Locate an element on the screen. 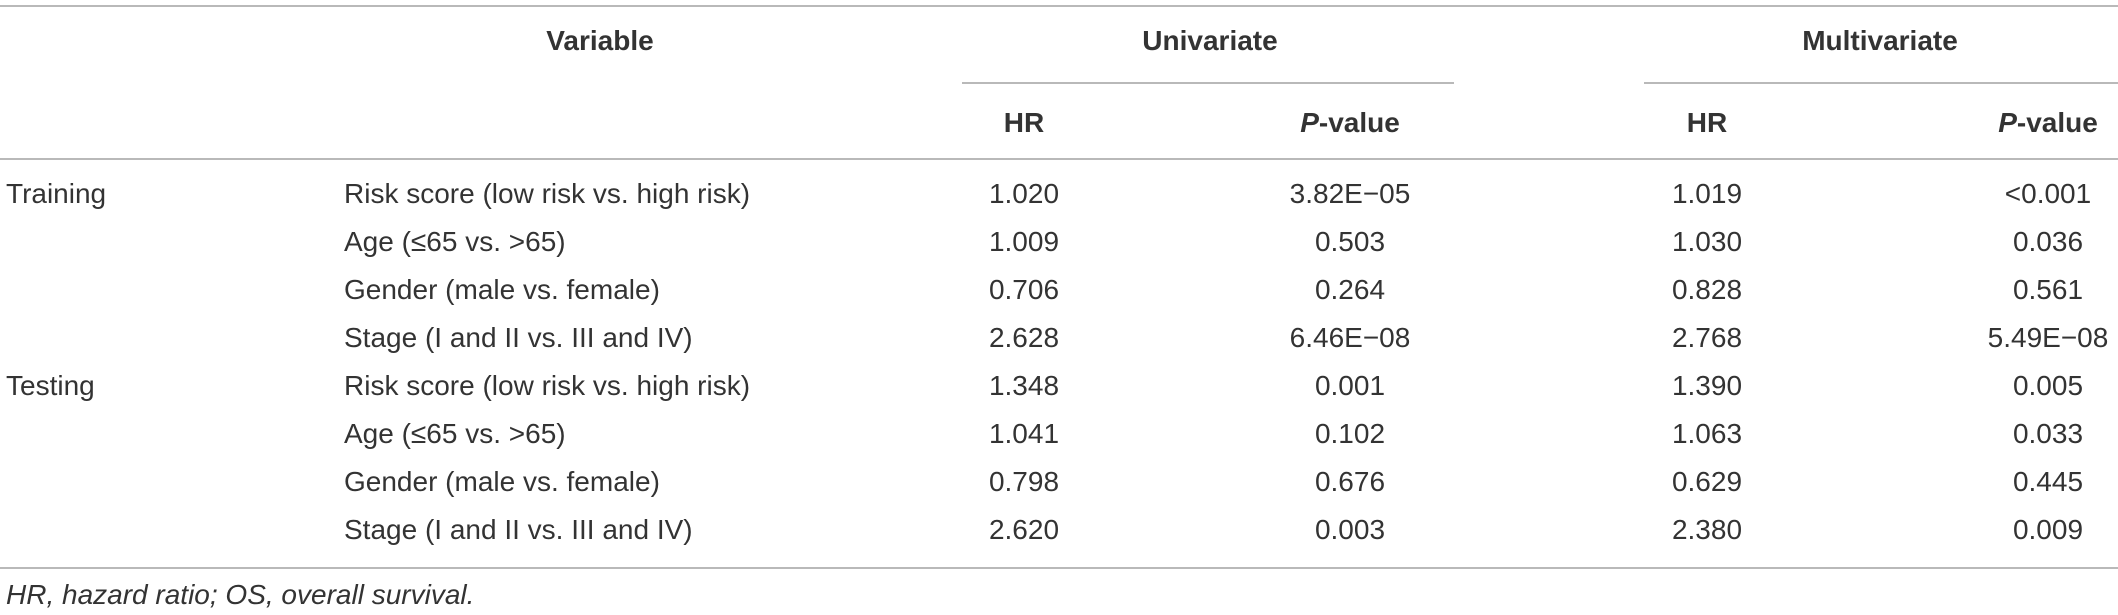  uni-hr-cell: 2.620 is located at coordinates (1024, 529).